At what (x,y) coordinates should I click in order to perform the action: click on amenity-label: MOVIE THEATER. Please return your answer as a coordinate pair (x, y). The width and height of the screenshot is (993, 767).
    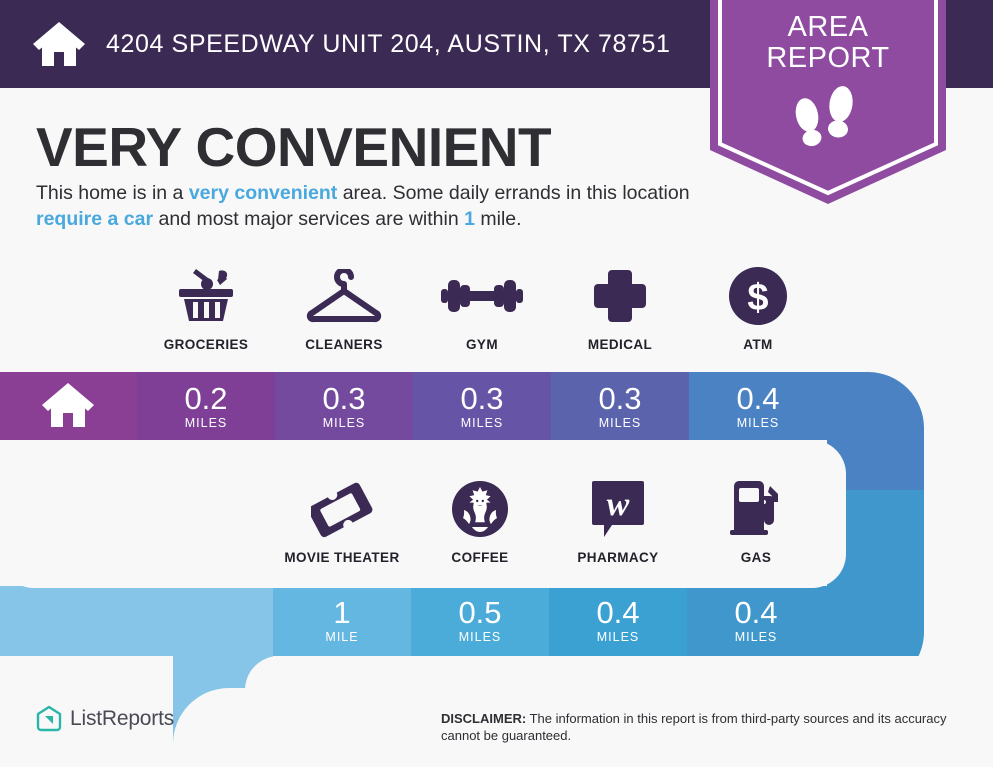
    Looking at the image, I should click on (342, 557).